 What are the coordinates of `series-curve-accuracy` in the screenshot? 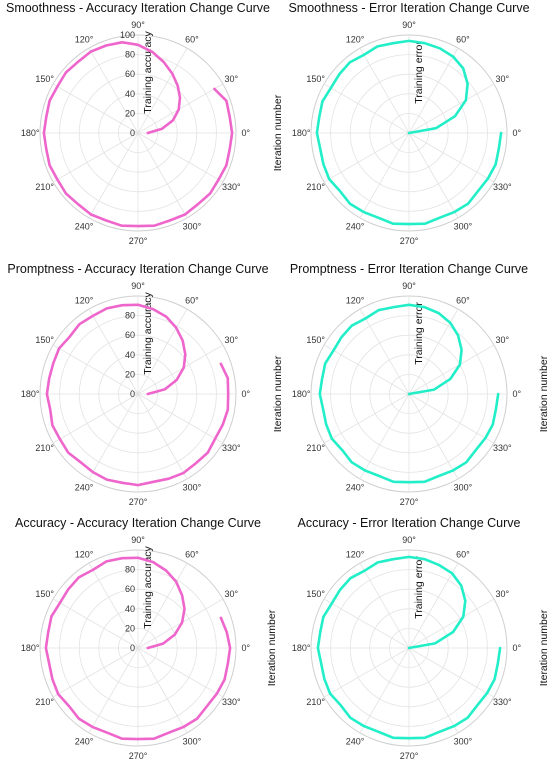 It's located at (138, 648).